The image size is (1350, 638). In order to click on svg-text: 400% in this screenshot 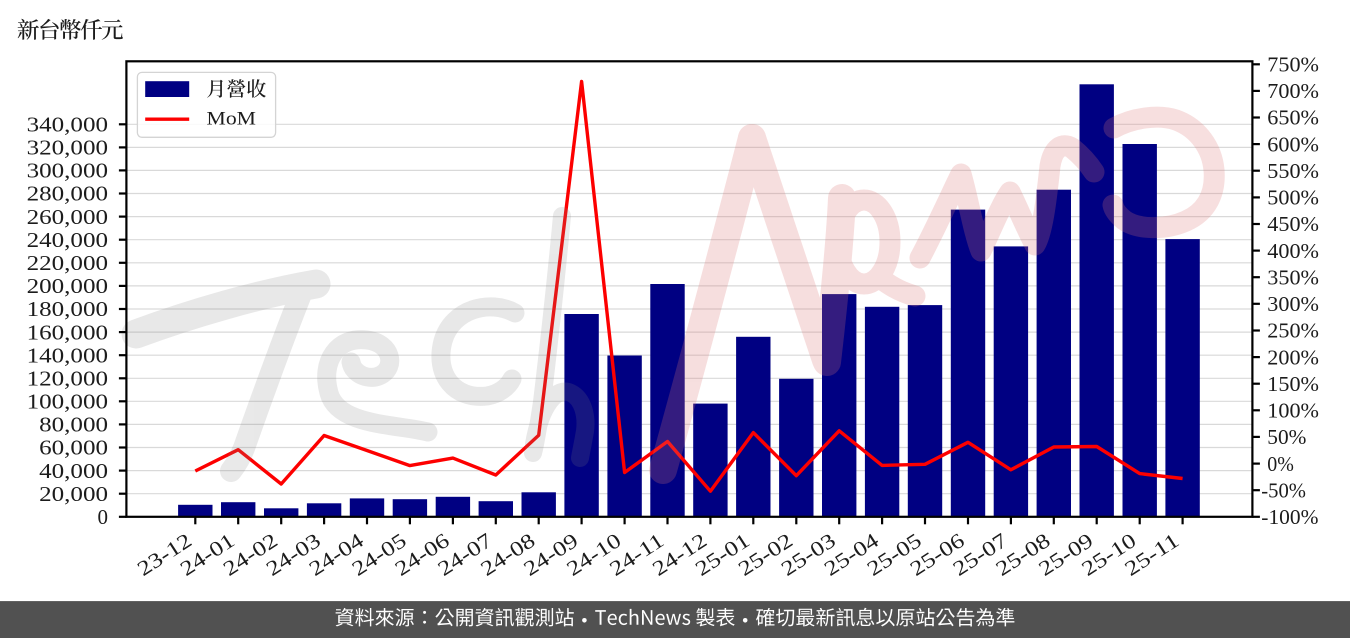, I will do `click(1293, 251)`.